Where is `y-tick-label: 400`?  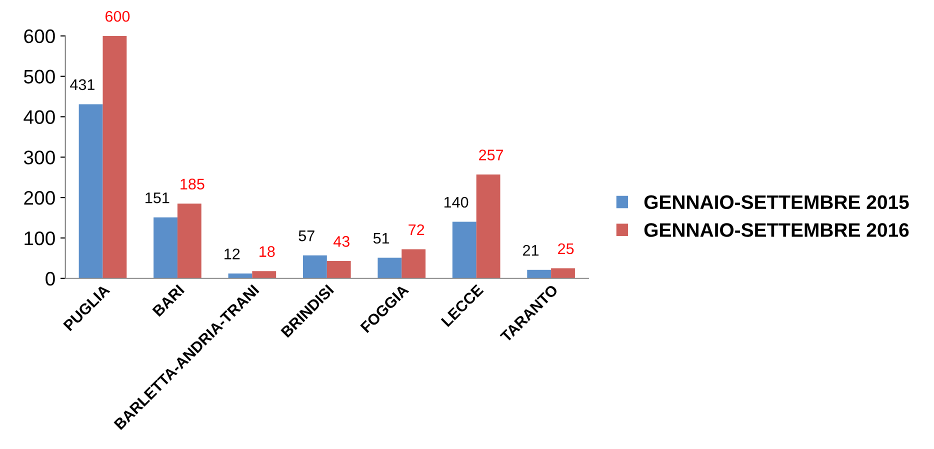 y-tick-label: 400 is located at coordinates (39, 117).